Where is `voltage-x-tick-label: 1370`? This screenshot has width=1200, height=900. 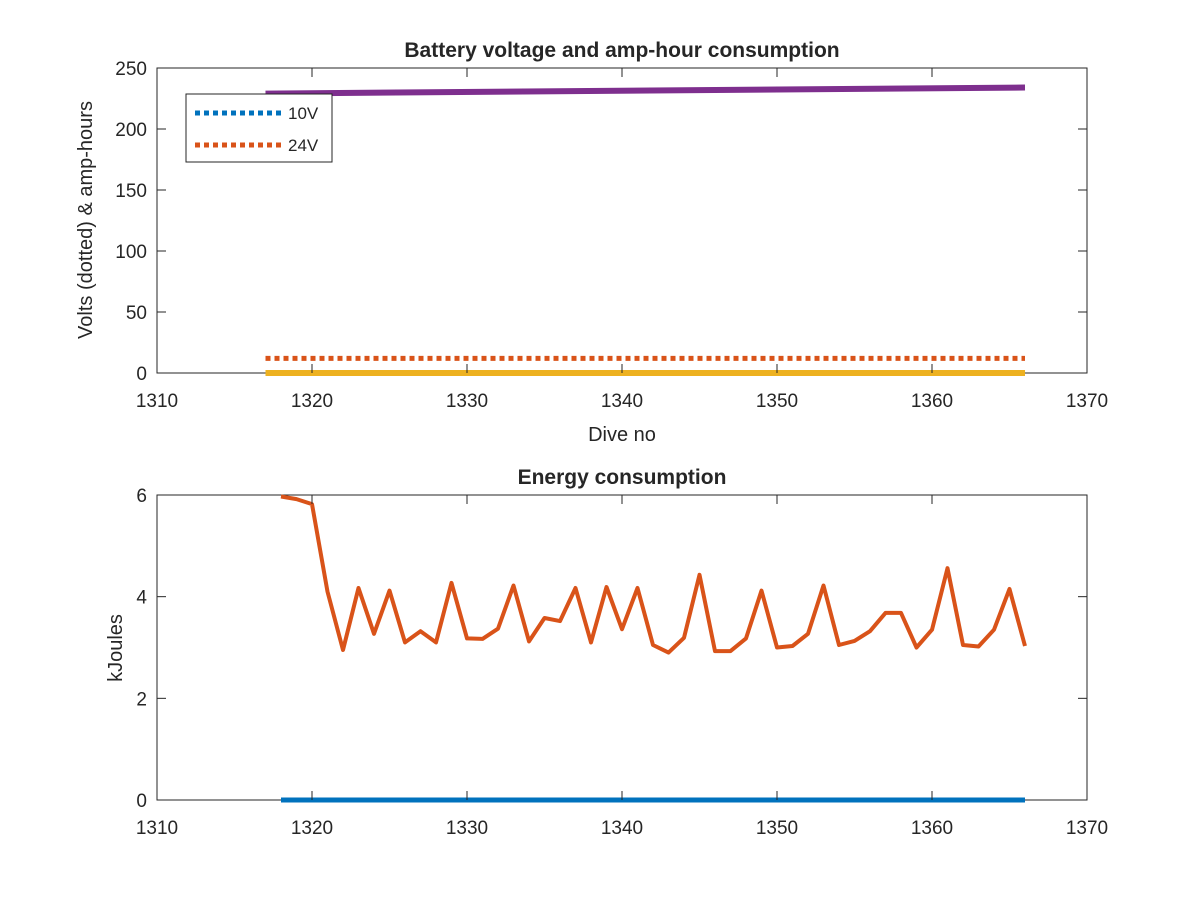 voltage-x-tick-label: 1370 is located at coordinates (1087, 401).